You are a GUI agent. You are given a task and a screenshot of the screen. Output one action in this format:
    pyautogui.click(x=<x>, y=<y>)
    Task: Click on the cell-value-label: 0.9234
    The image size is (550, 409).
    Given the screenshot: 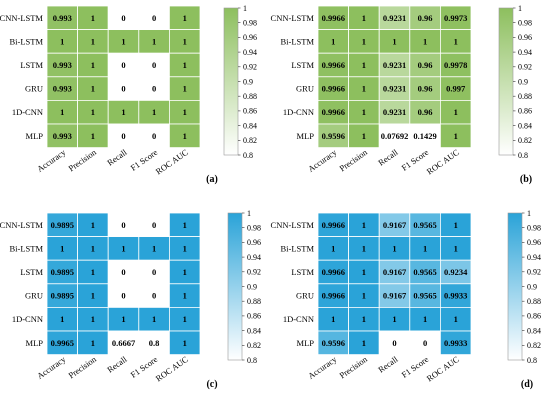 What is the action you would take?
    pyautogui.click(x=456, y=272)
    